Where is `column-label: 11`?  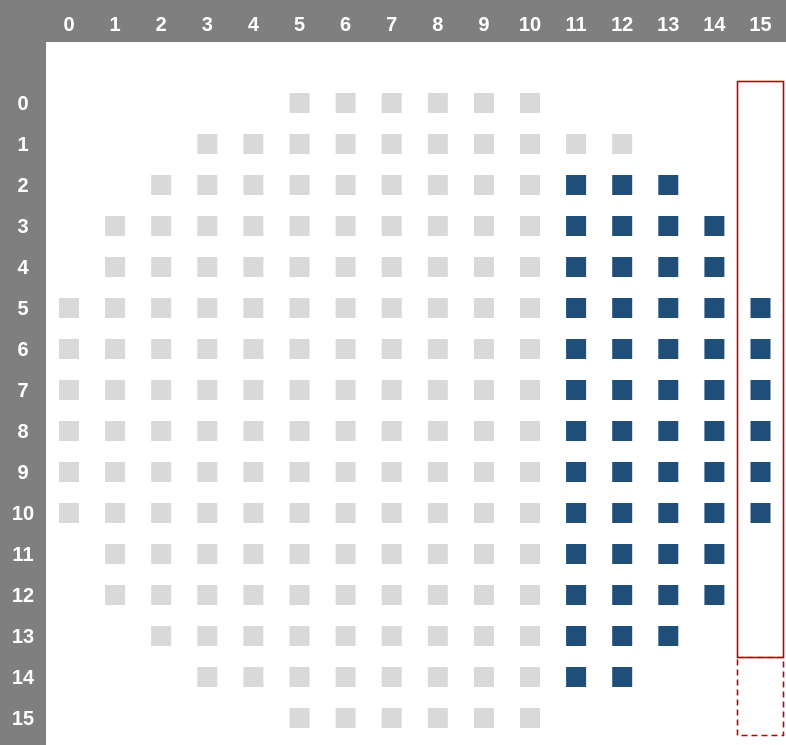 column-label: 11 is located at coordinates (576, 25).